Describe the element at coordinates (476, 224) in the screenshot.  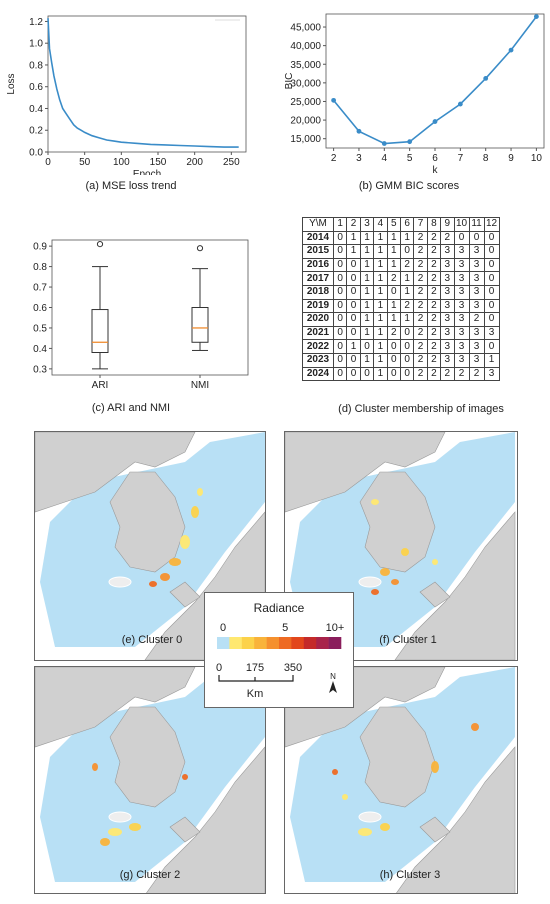
I see `table-col-header: 11` at that location.